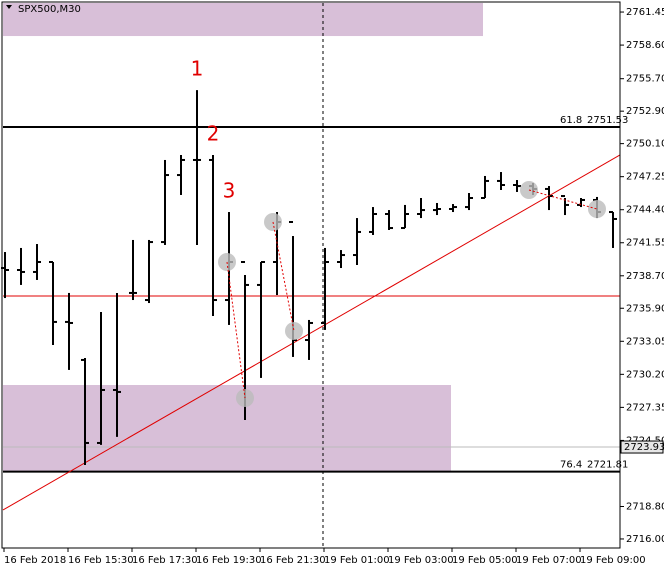  Describe the element at coordinates (229, 191) in the screenshot. I see `wave-label: 3` at that location.